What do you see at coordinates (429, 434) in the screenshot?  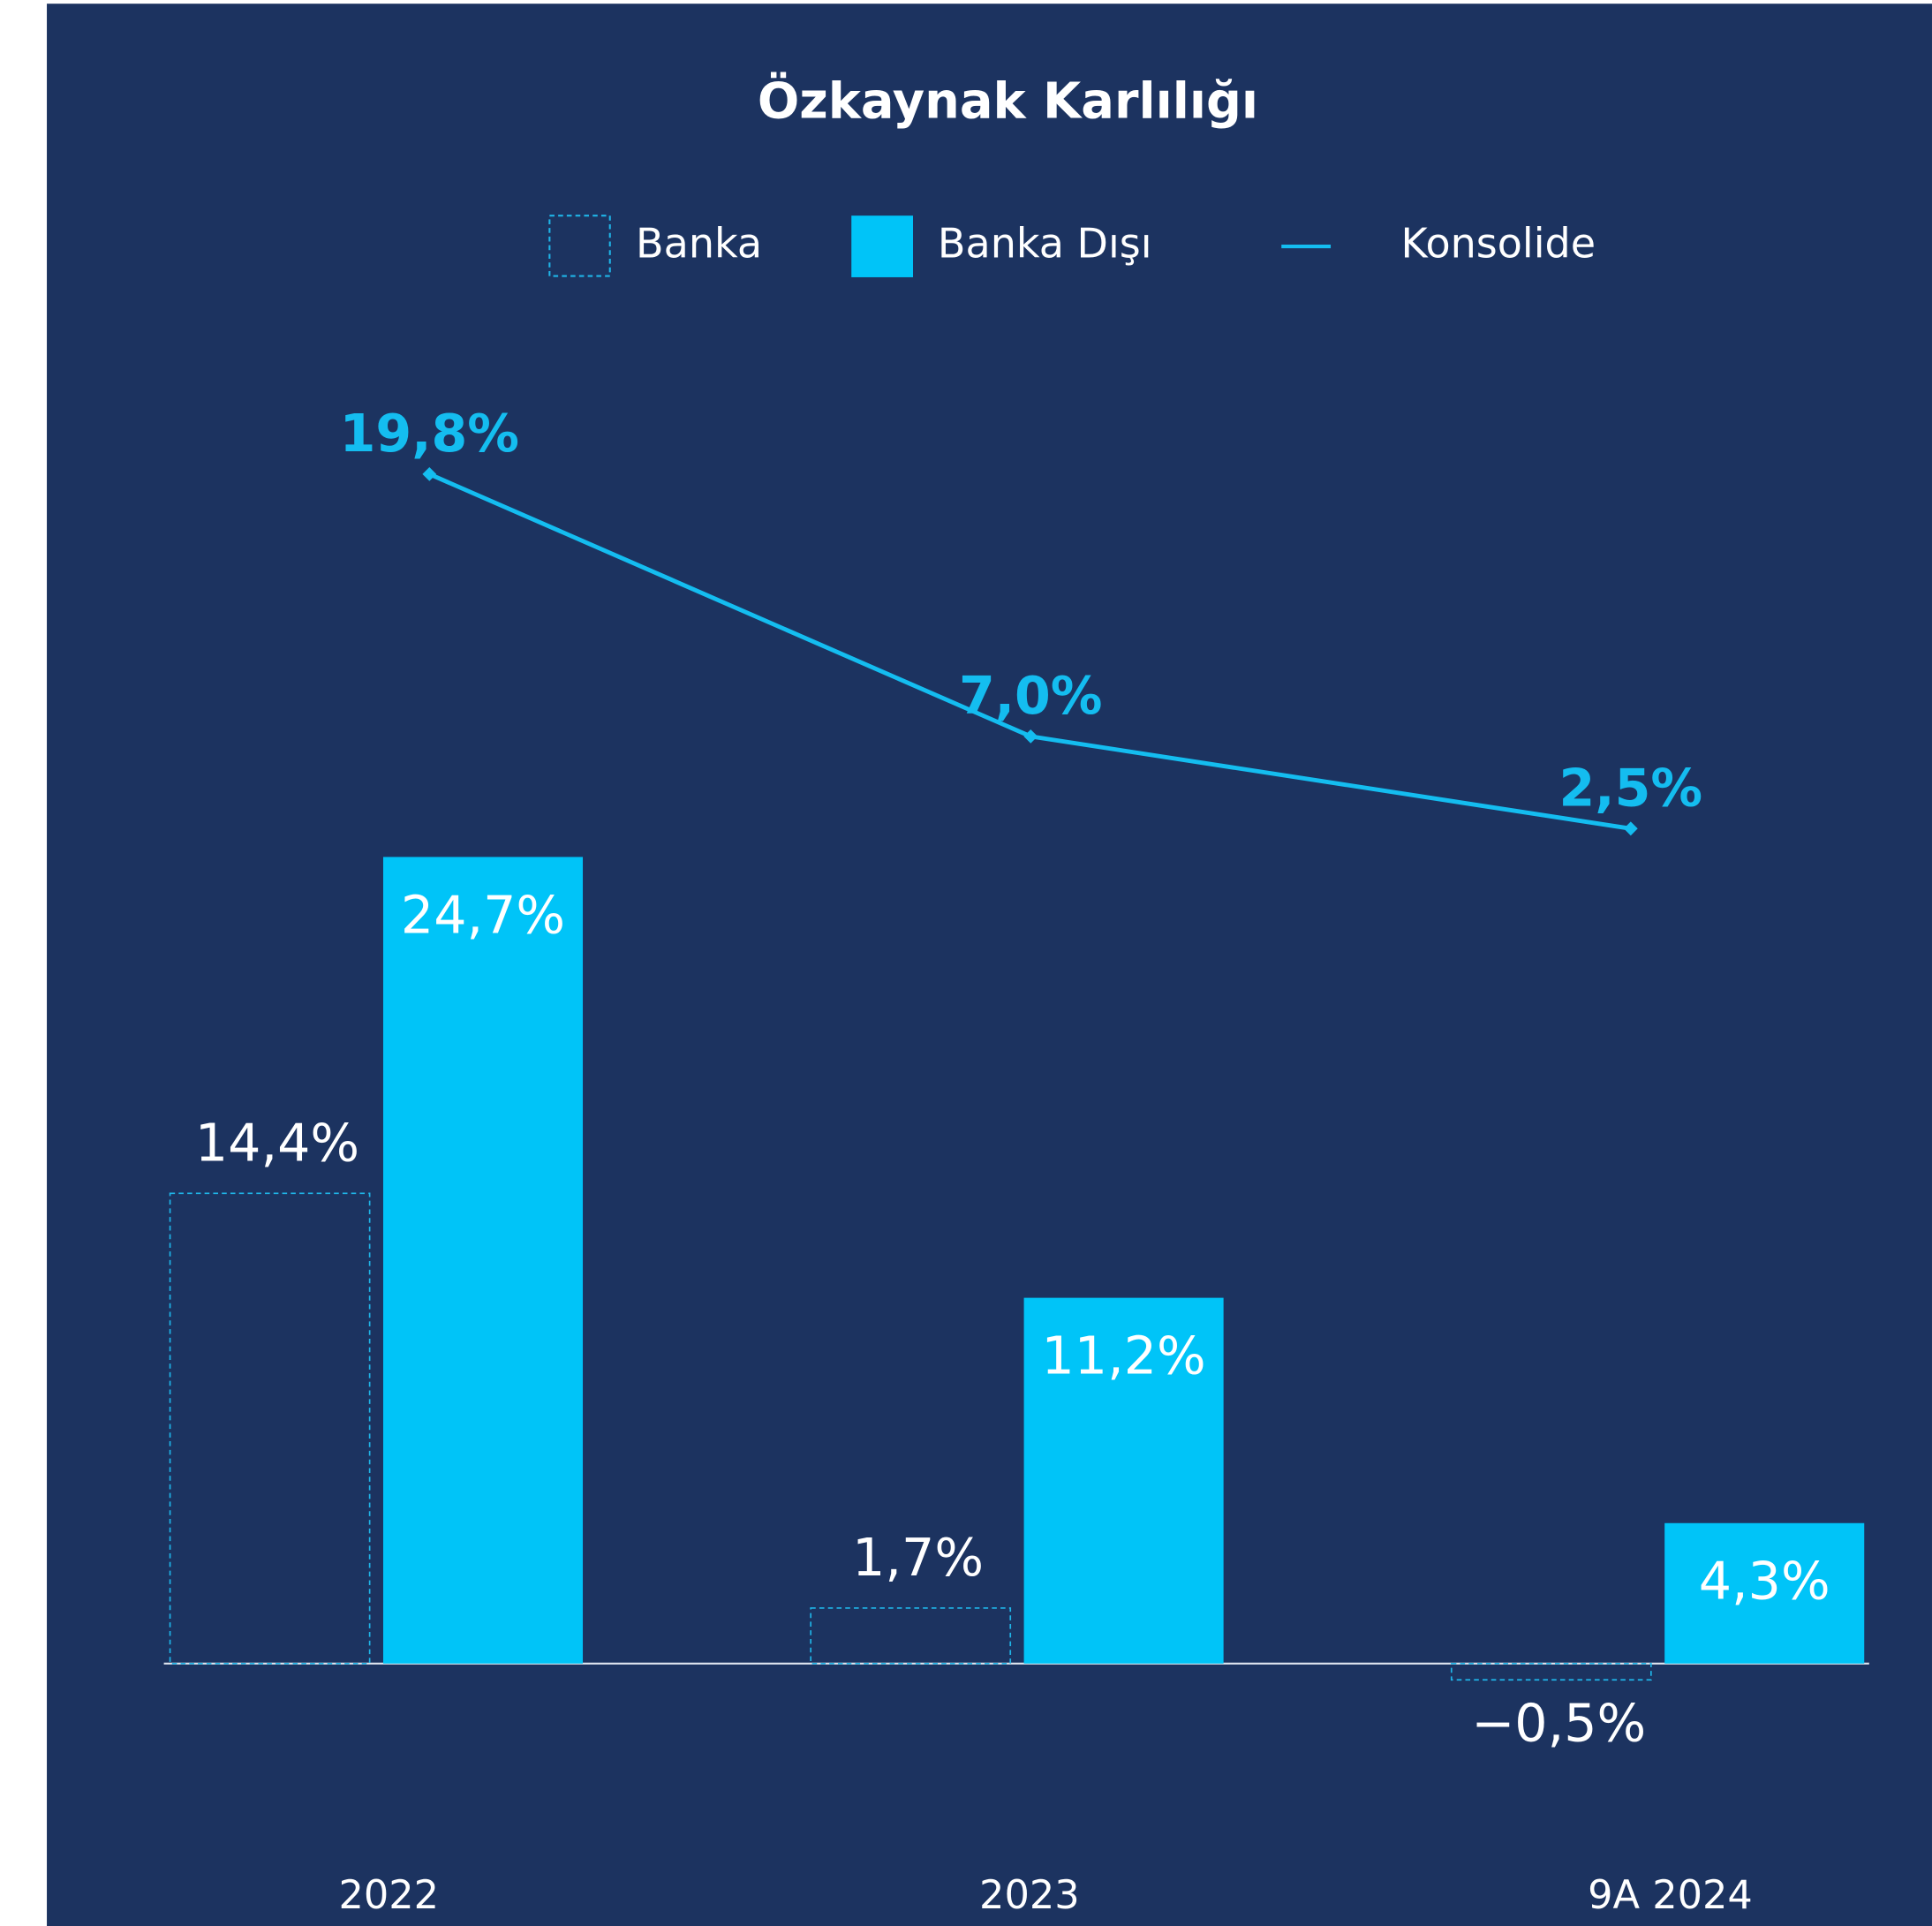 I see `data-label: 19,8%` at bounding box center [429, 434].